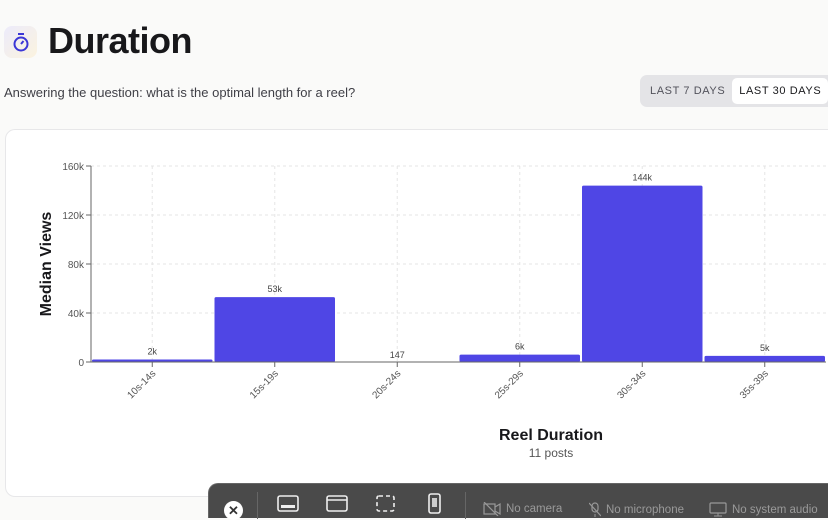 This screenshot has height=520, width=828. What do you see at coordinates (595, 509) in the screenshot?
I see `microphone-off-icon` at bounding box center [595, 509].